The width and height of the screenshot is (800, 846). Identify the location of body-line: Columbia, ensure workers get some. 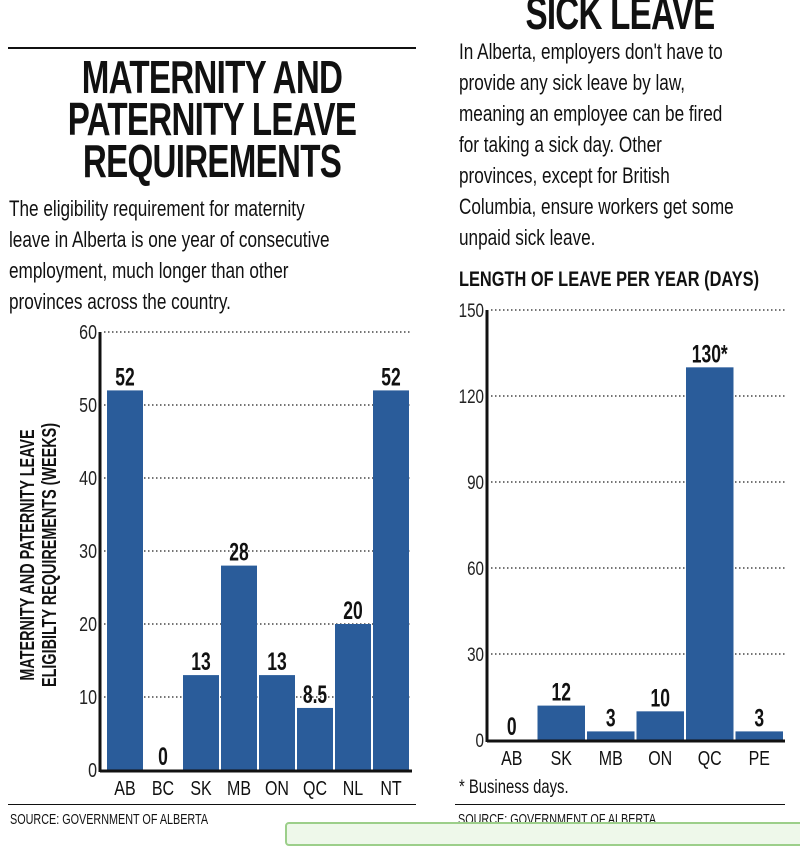
(596, 206).